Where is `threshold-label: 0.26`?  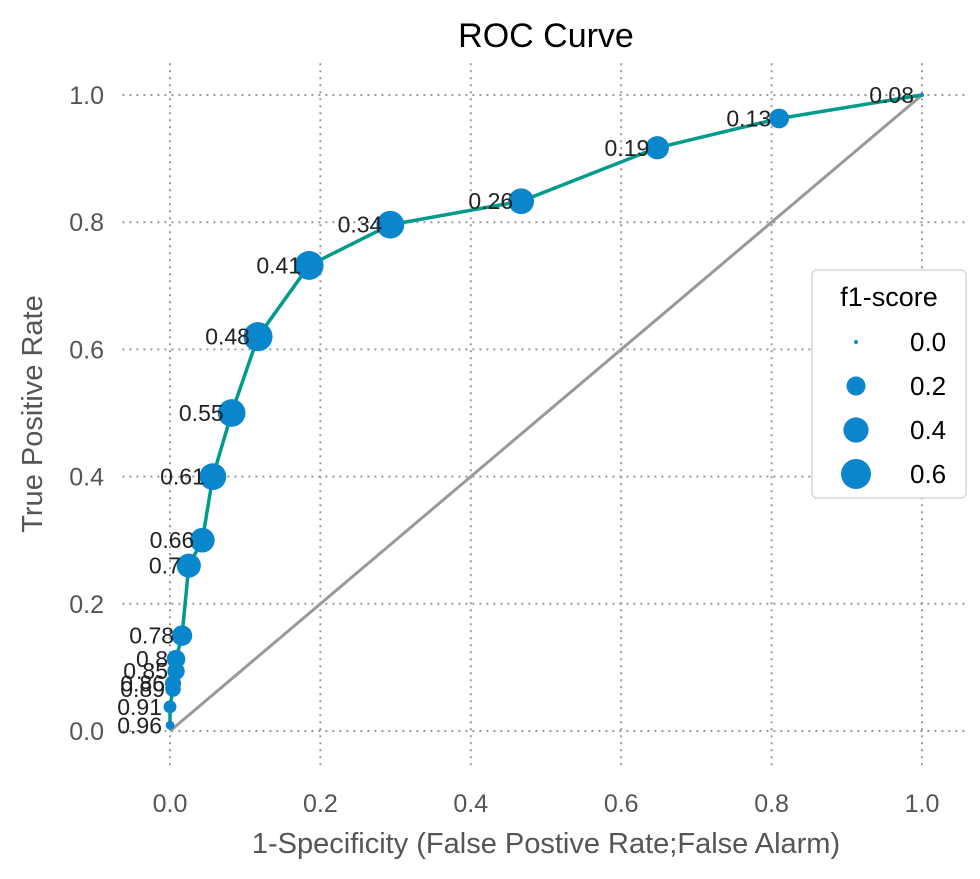 threshold-label: 0.26 is located at coordinates (490, 201).